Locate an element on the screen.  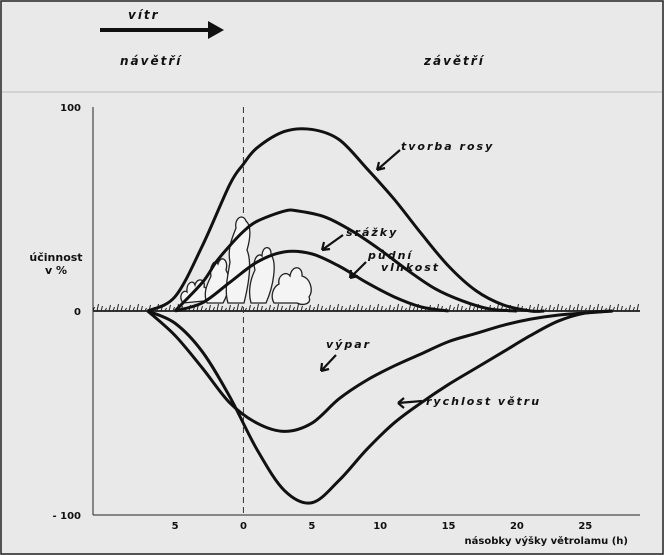
x-tick-label: 20 is located at coordinates (517, 526).